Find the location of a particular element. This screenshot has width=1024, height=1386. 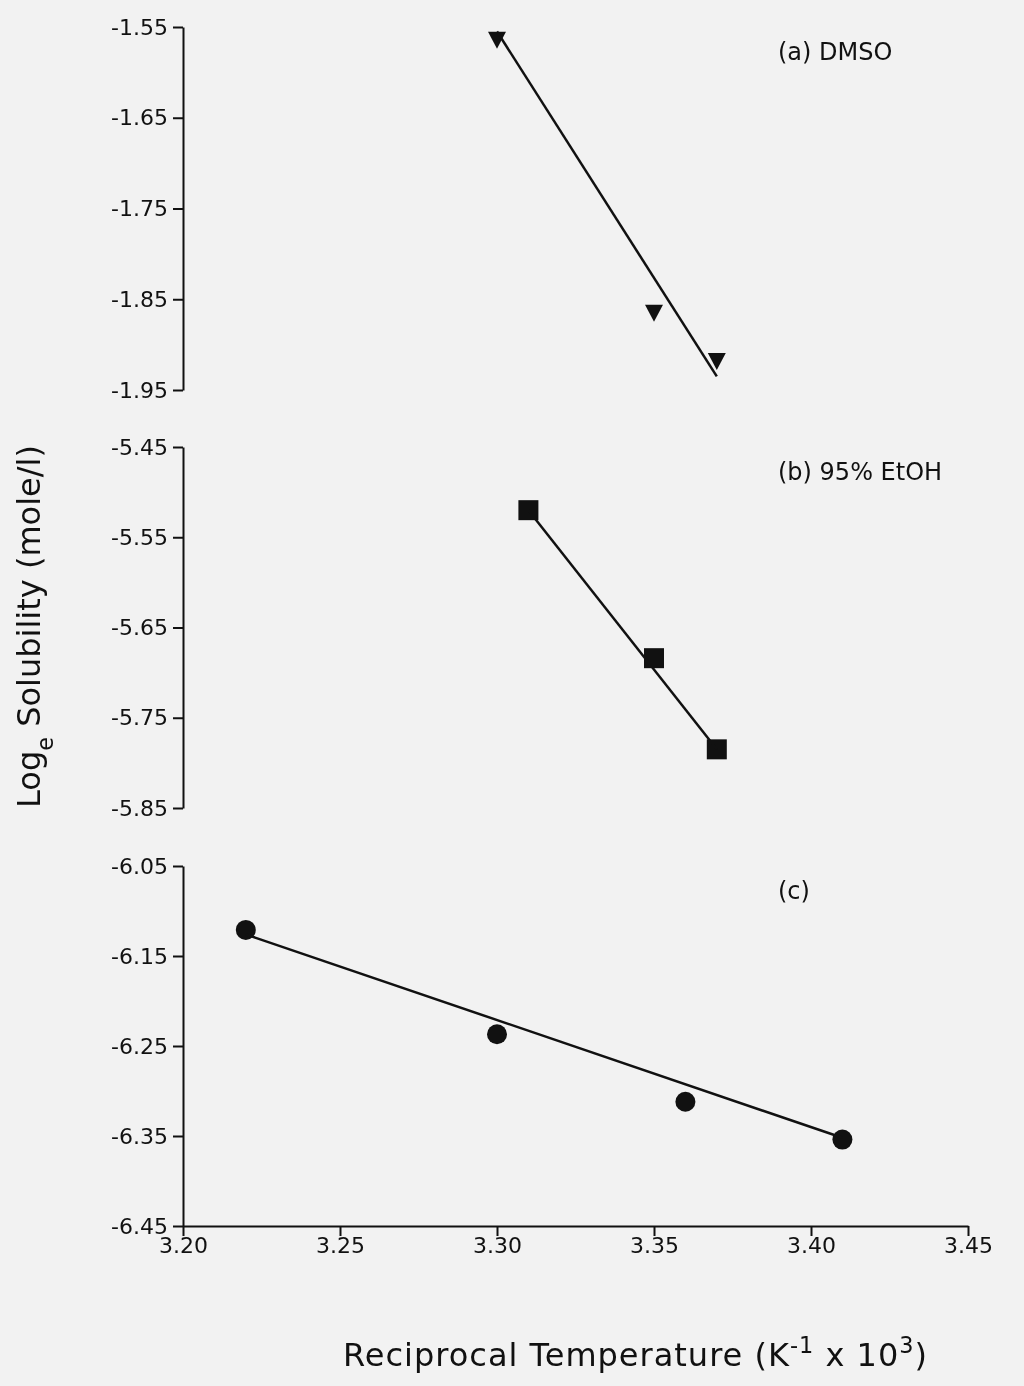

annotation: (a) DMSO is located at coordinates (835, 52).